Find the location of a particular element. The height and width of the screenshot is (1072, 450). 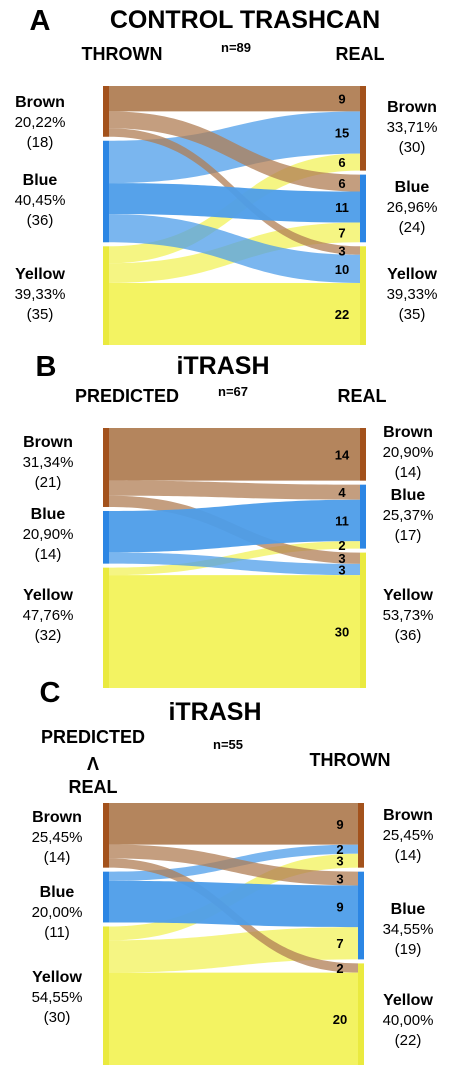

right-node-percent: 25,37% is located at coordinates (408, 515).